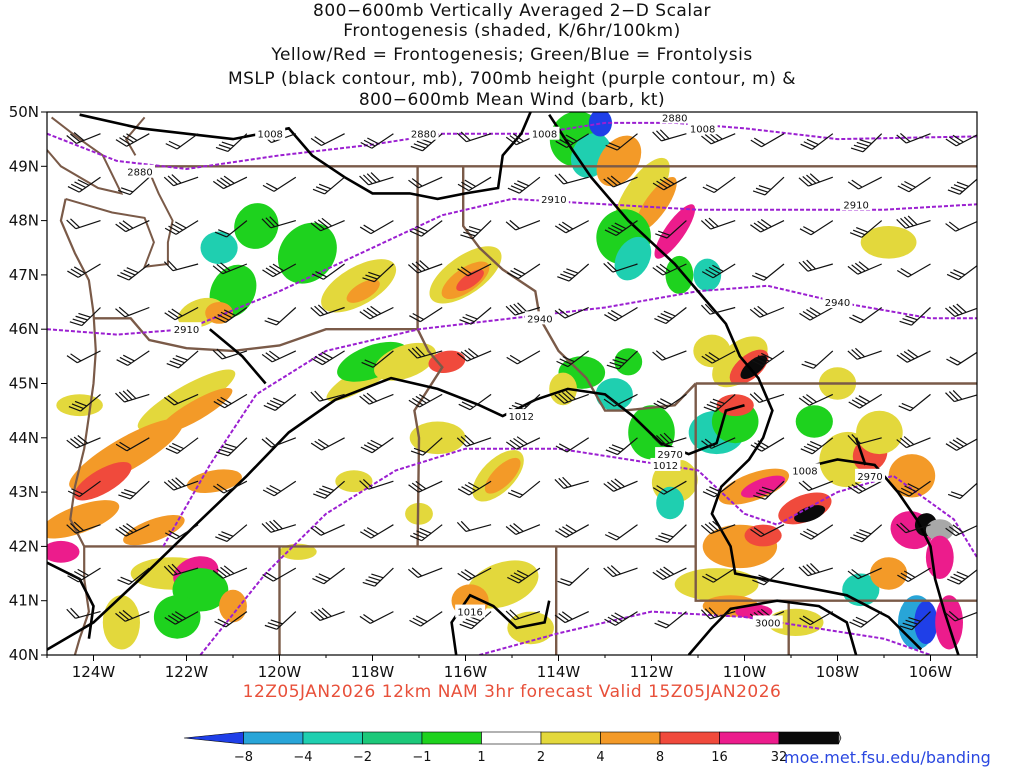 This screenshot has width=1024, height=768. What do you see at coordinates (541, 757) in the screenshot?
I see `colorbar-label: 2` at bounding box center [541, 757].